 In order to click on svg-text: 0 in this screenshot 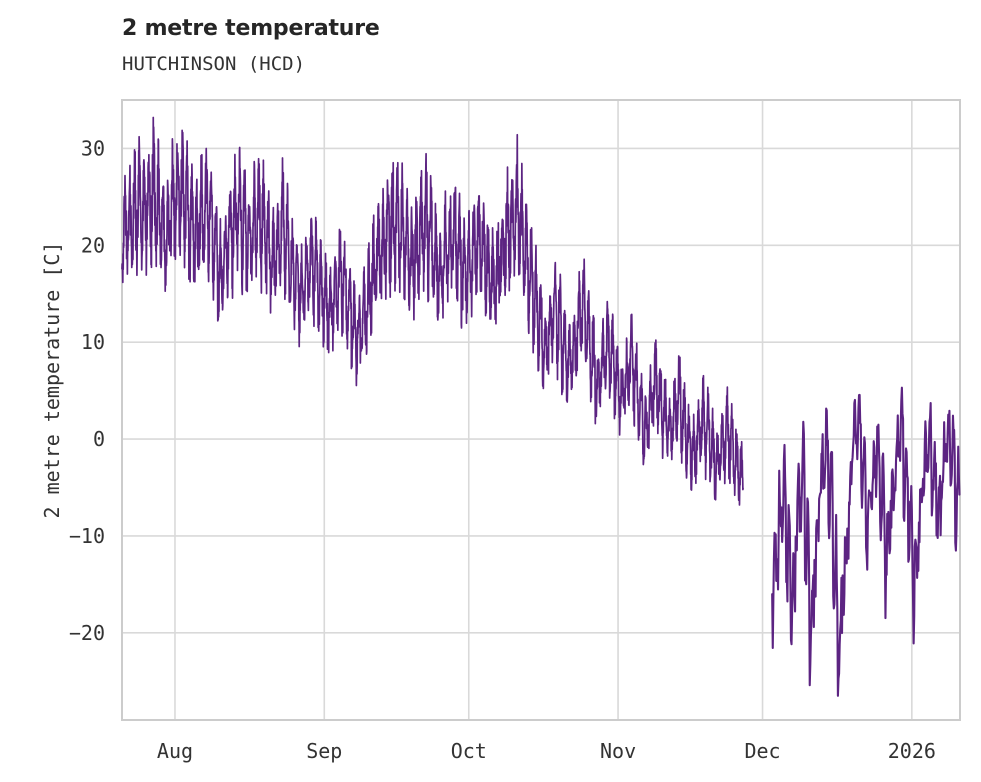, I will do `click(99, 439)`.